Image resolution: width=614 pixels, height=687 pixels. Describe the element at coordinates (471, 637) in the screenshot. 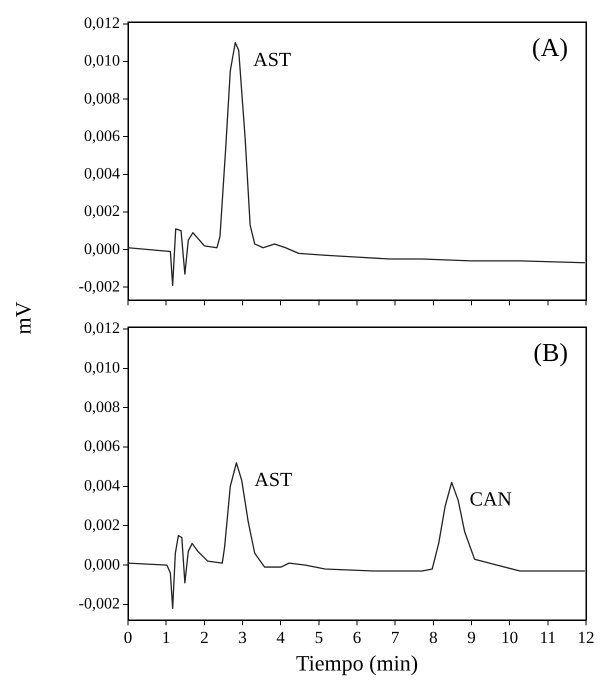

I see `x-tick-label: 9` at that location.